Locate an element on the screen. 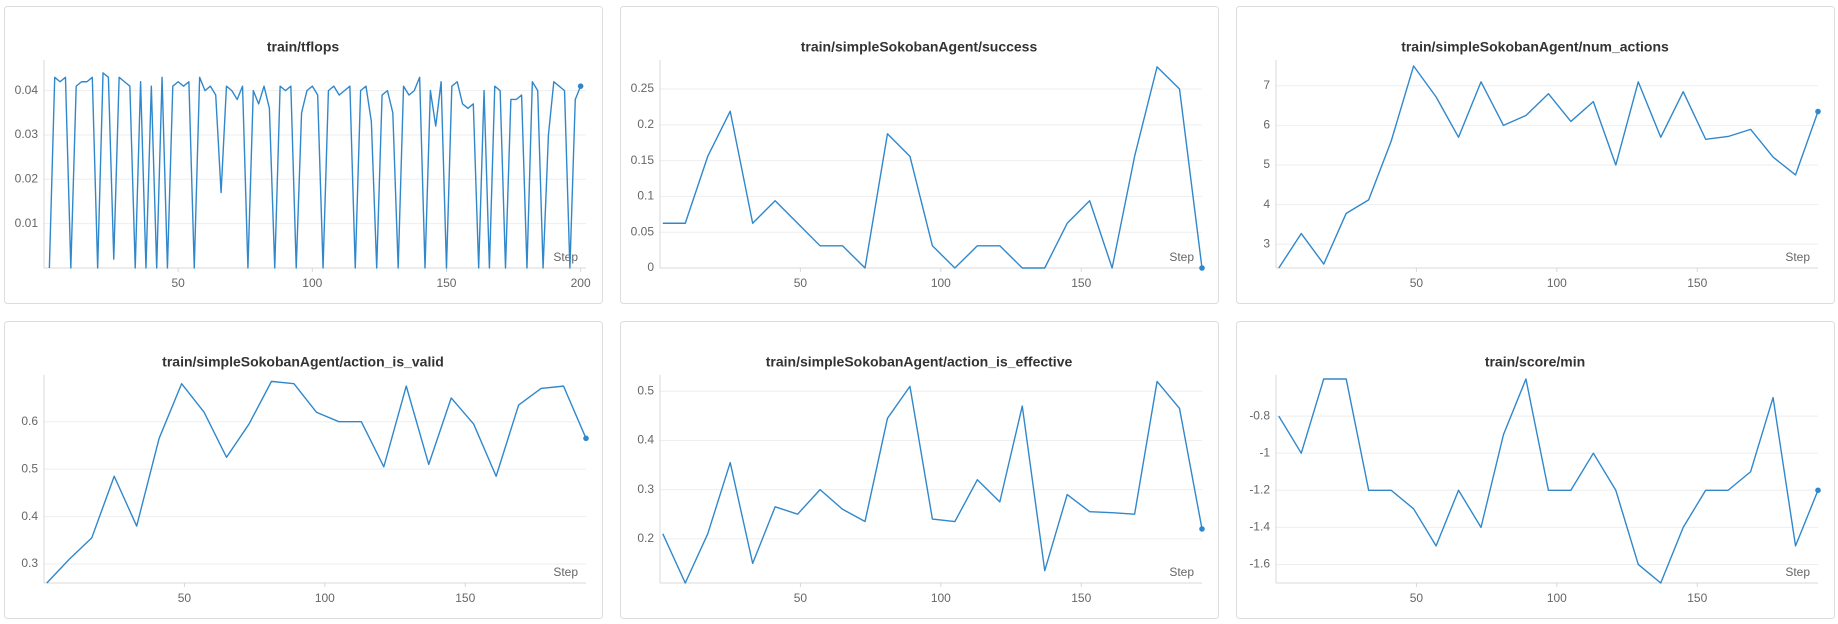  y-tick-label: 0.01 is located at coordinates (27, 223).